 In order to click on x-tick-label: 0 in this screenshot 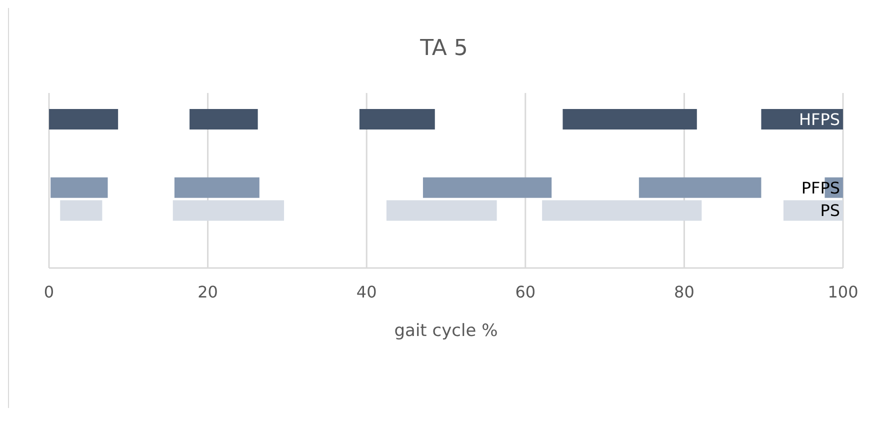, I will do `click(49, 292)`.